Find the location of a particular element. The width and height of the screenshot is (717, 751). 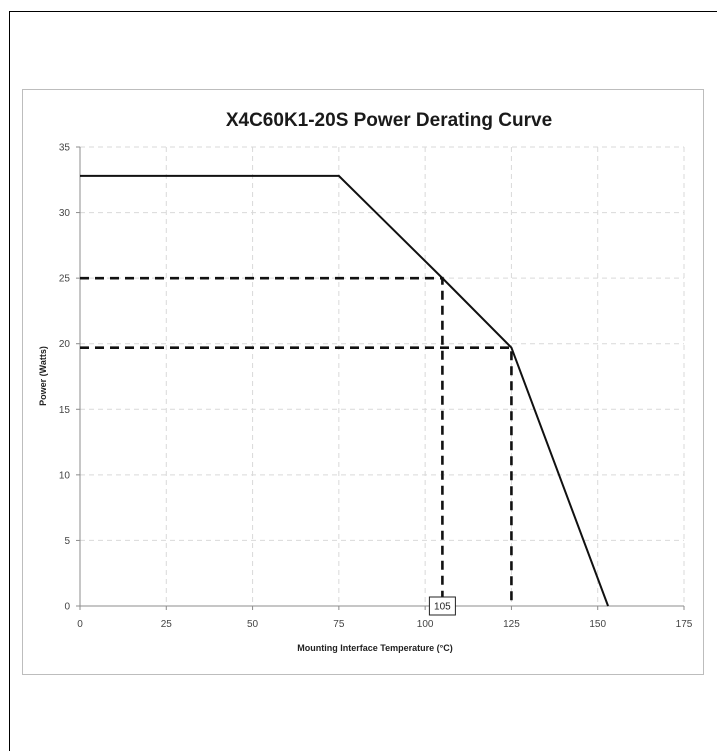

x-tick-label: 125 is located at coordinates (511, 624).